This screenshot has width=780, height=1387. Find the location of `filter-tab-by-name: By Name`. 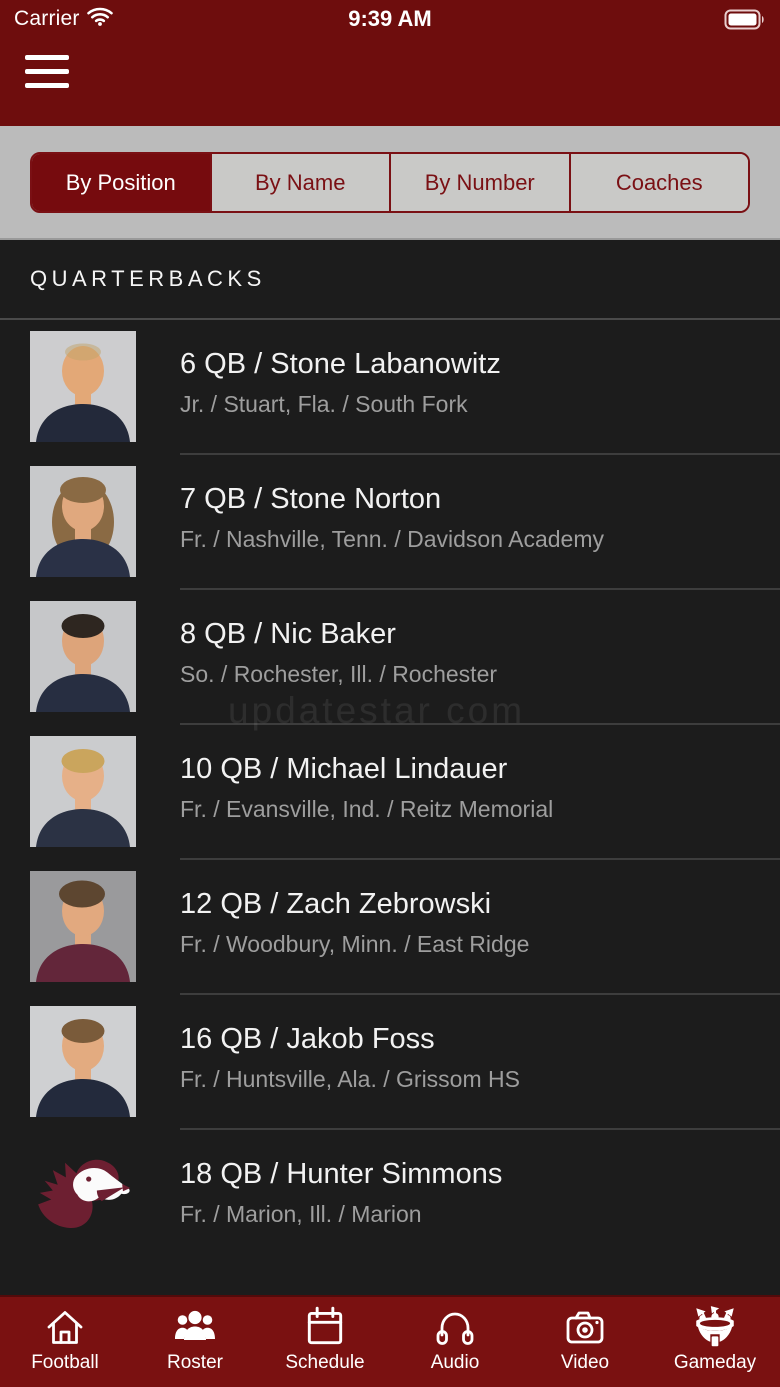

filter-tab-by-name: By Name is located at coordinates (301, 182).